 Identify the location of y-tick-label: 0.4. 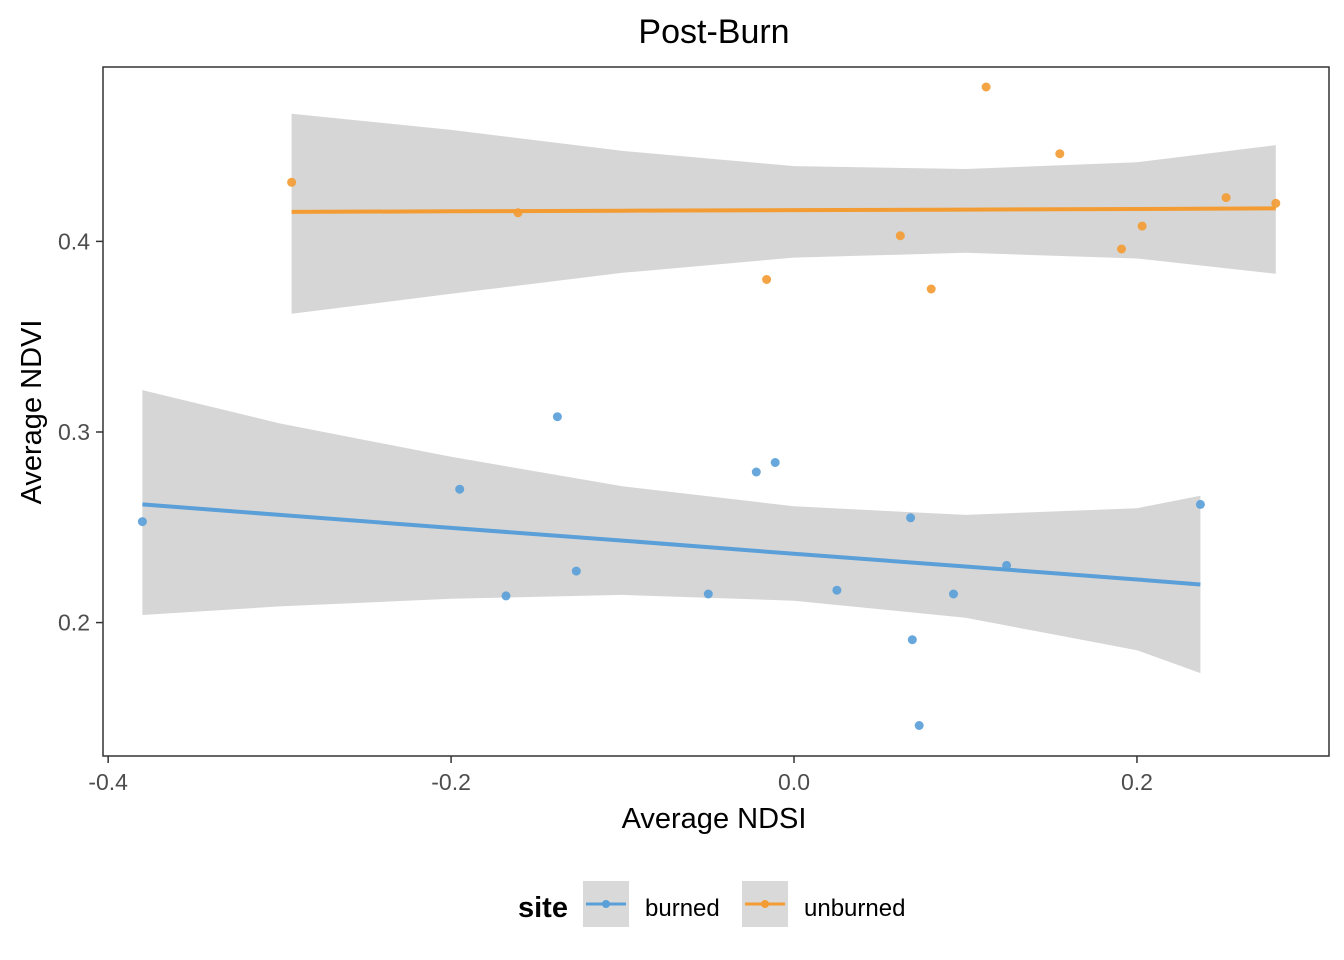
(74, 241).